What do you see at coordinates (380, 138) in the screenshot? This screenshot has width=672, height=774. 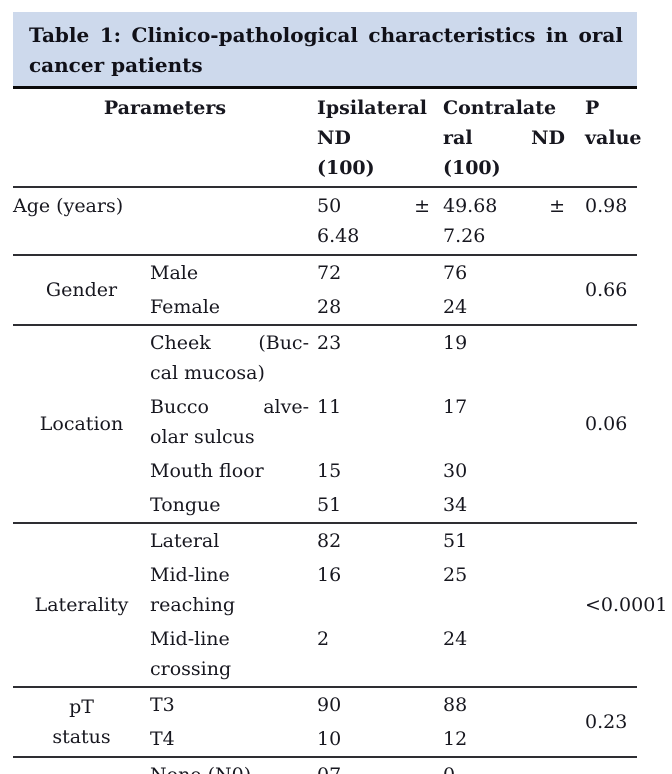 I see `col-header-ipsilateral-nd: Ipsilateral ND (100)` at bounding box center [380, 138].